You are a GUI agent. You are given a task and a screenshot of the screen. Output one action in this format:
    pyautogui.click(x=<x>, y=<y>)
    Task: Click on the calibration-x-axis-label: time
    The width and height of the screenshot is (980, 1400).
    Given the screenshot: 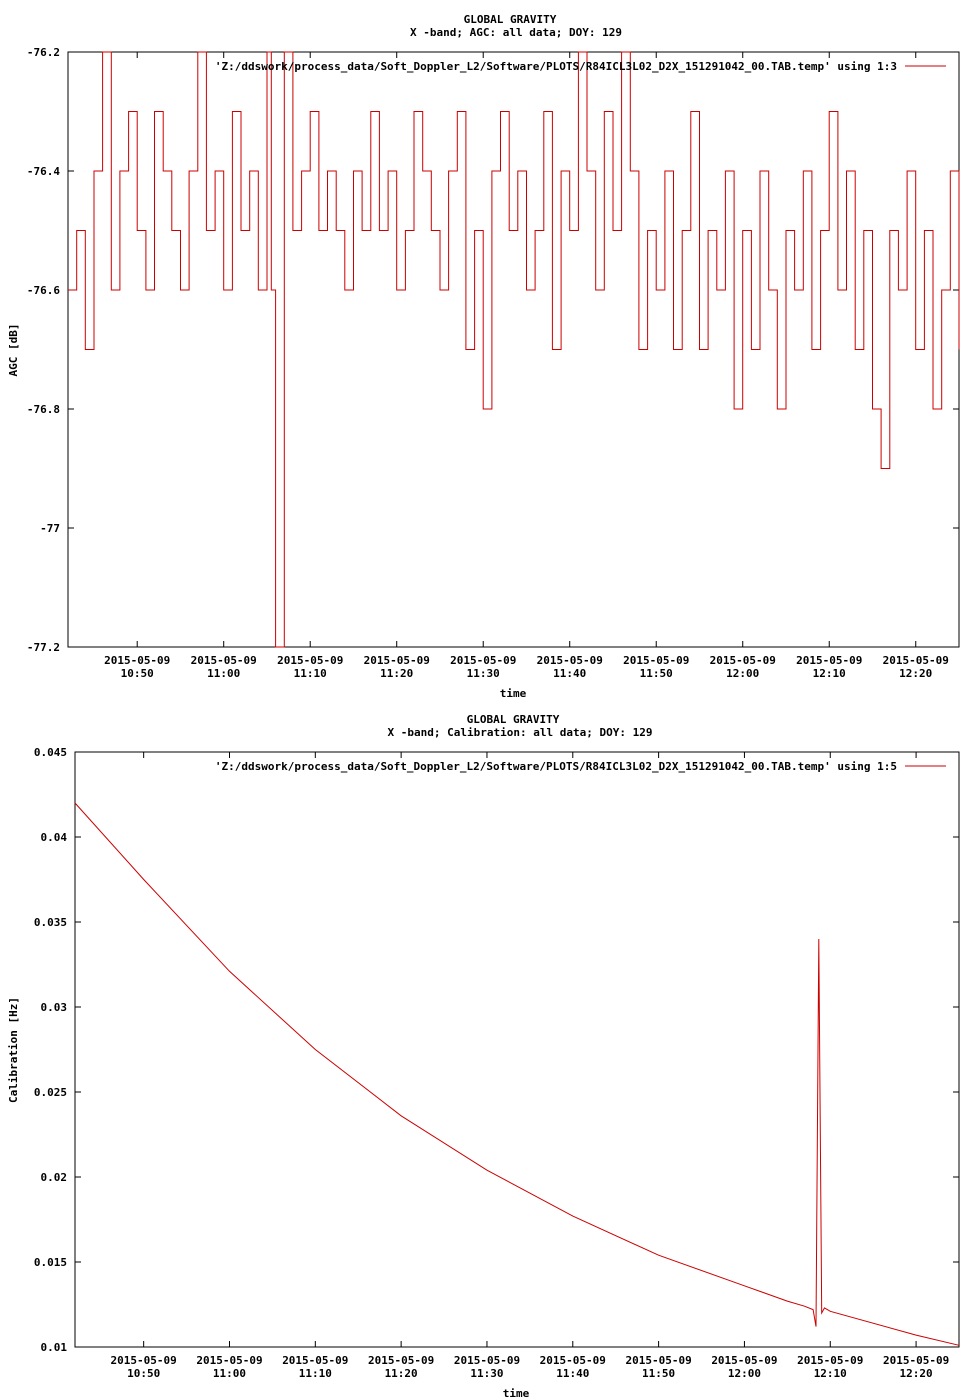 What is the action you would take?
    pyautogui.click(x=516, y=1393)
    